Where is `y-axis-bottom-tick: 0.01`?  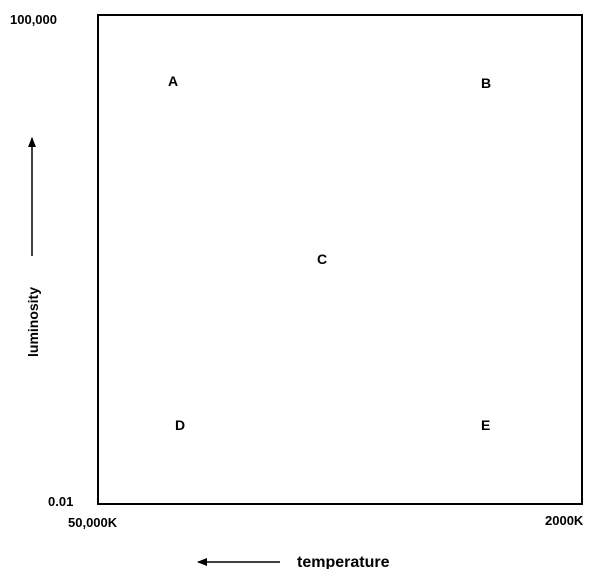
y-axis-bottom-tick: 0.01 is located at coordinates (60, 501).